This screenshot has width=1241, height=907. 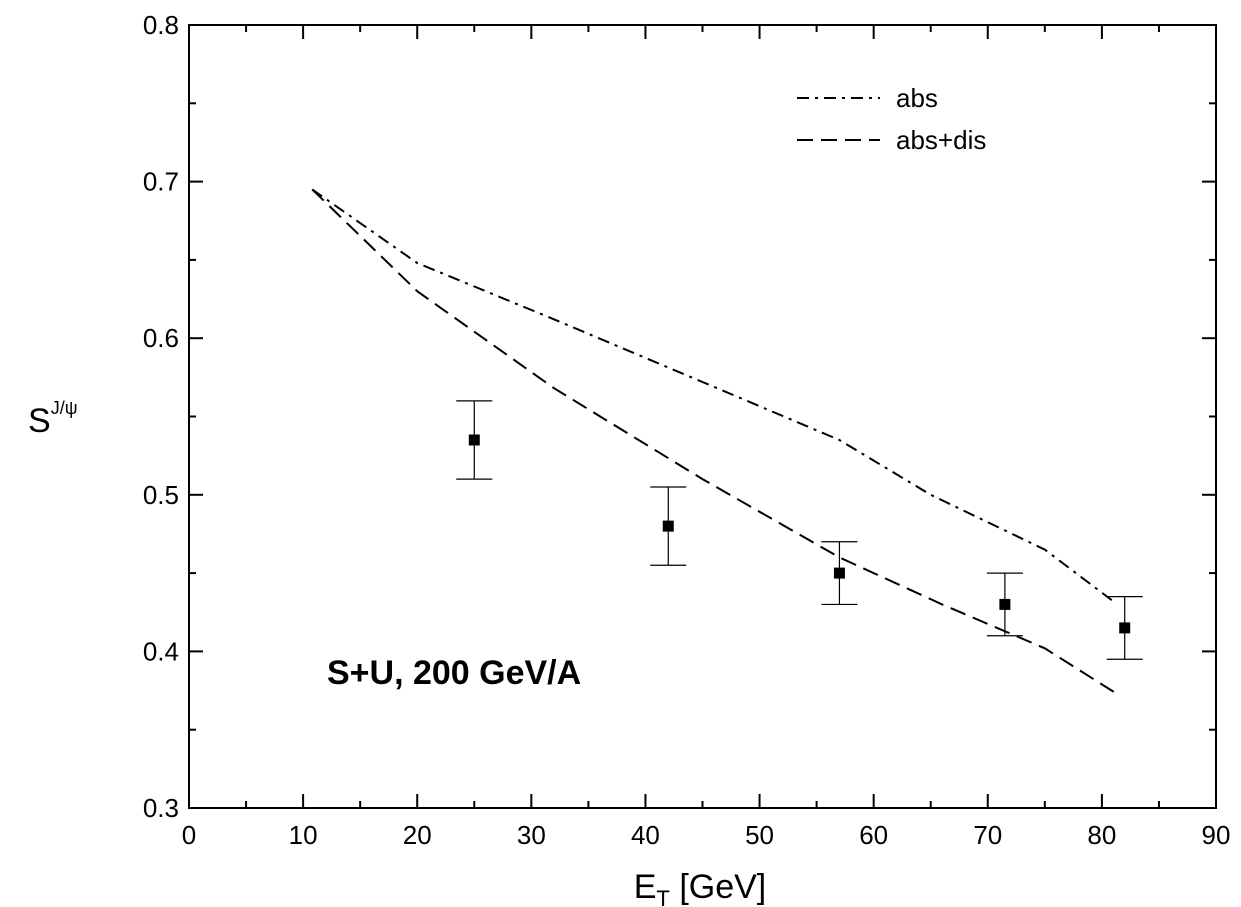 What do you see at coordinates (64, 408) in the screenshot?
I see `y-axis-title-superscript: J/ψ` at bounding box center [64, 408].